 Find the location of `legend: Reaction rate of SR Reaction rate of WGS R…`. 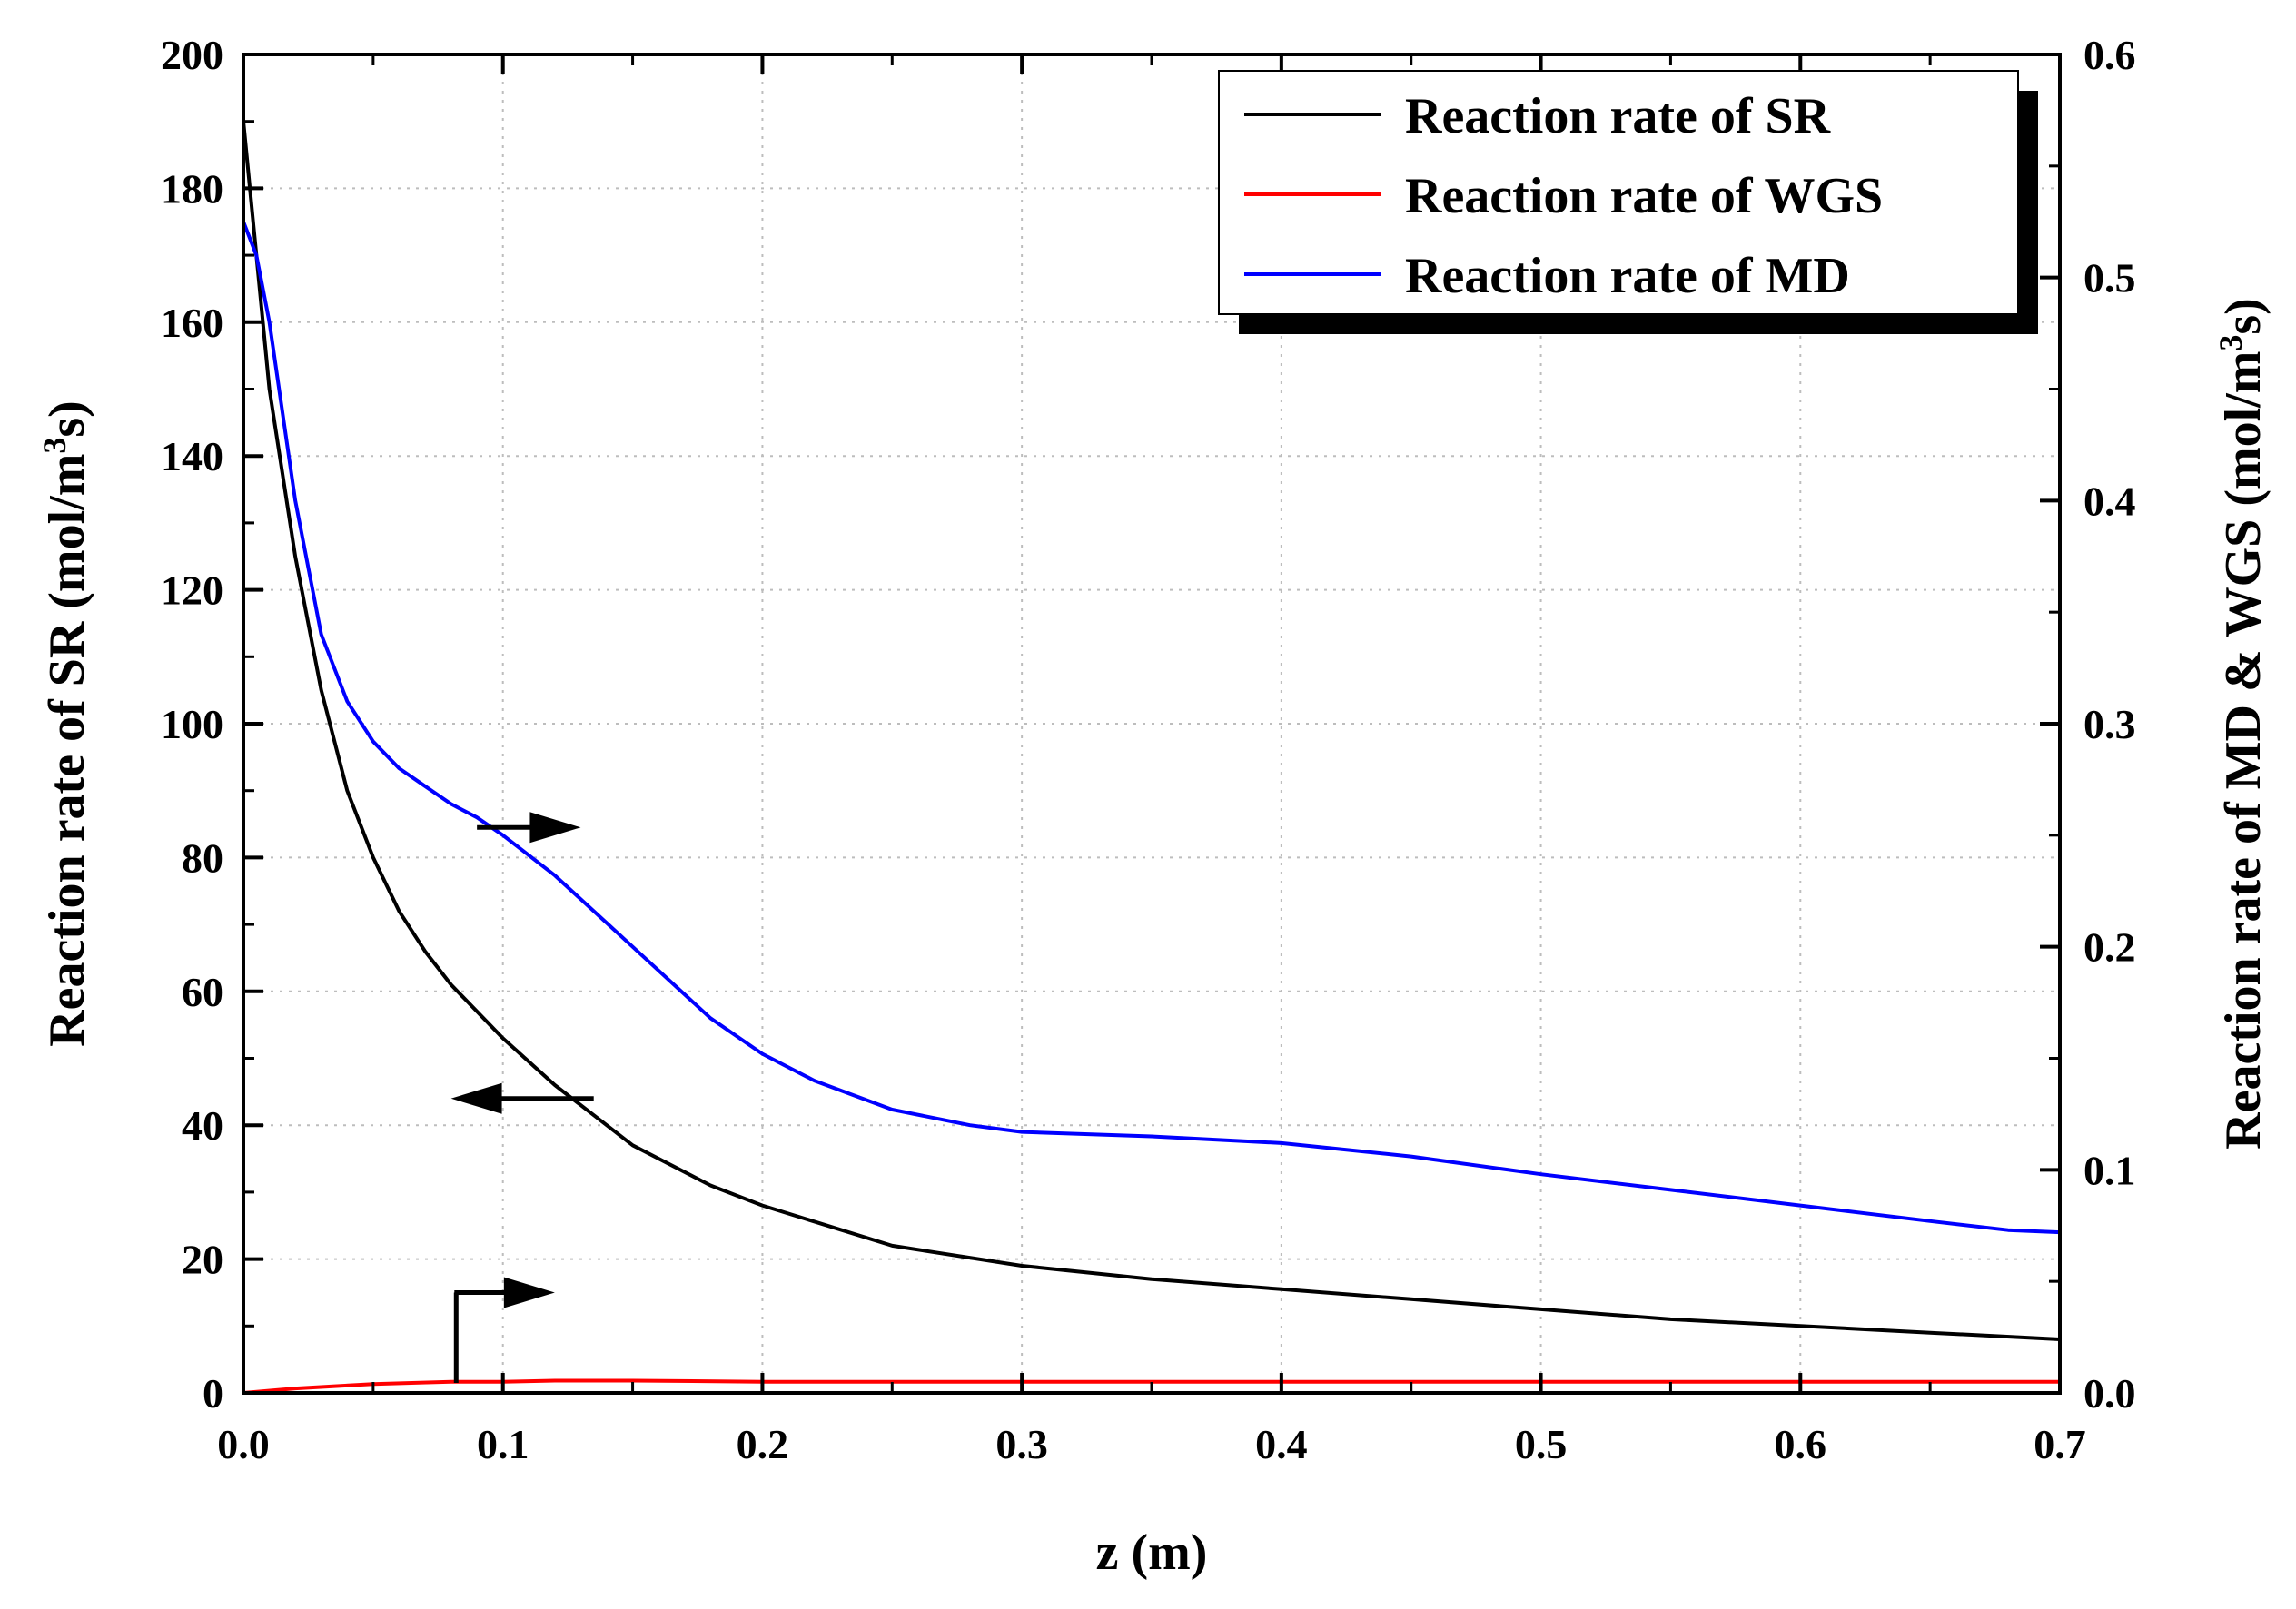

legend: Reaction rate of SR Reaction rate of WGS R… is located at coordinates (1628, 202).